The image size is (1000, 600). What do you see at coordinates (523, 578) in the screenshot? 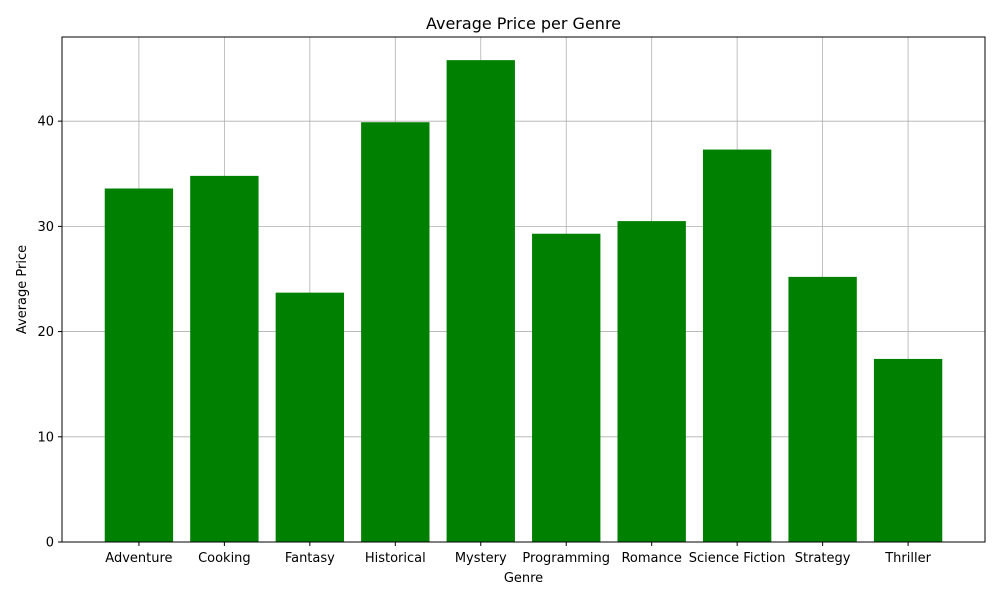
I see `x-axis-label: Genre` at bounding box center [523, 578].